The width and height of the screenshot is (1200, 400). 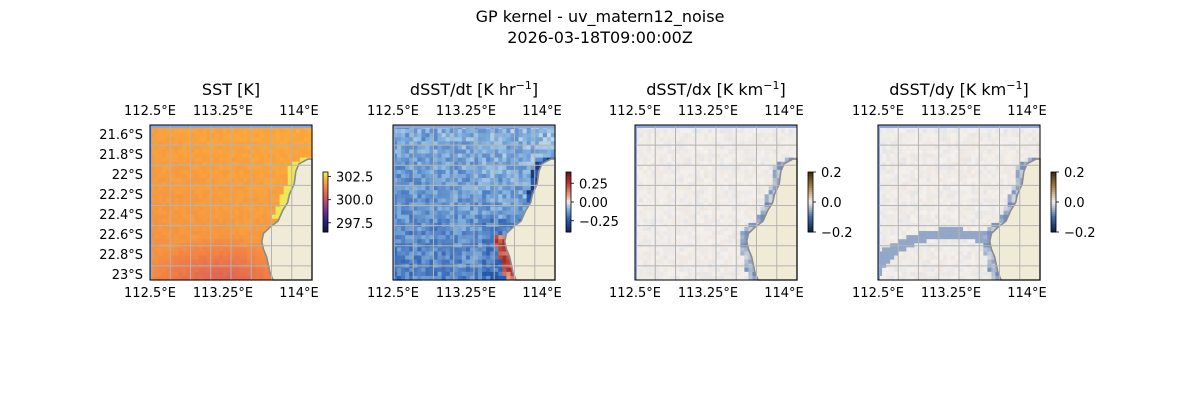 I want to click on x-tick-label: 114°E, so click(x=299, y=293).